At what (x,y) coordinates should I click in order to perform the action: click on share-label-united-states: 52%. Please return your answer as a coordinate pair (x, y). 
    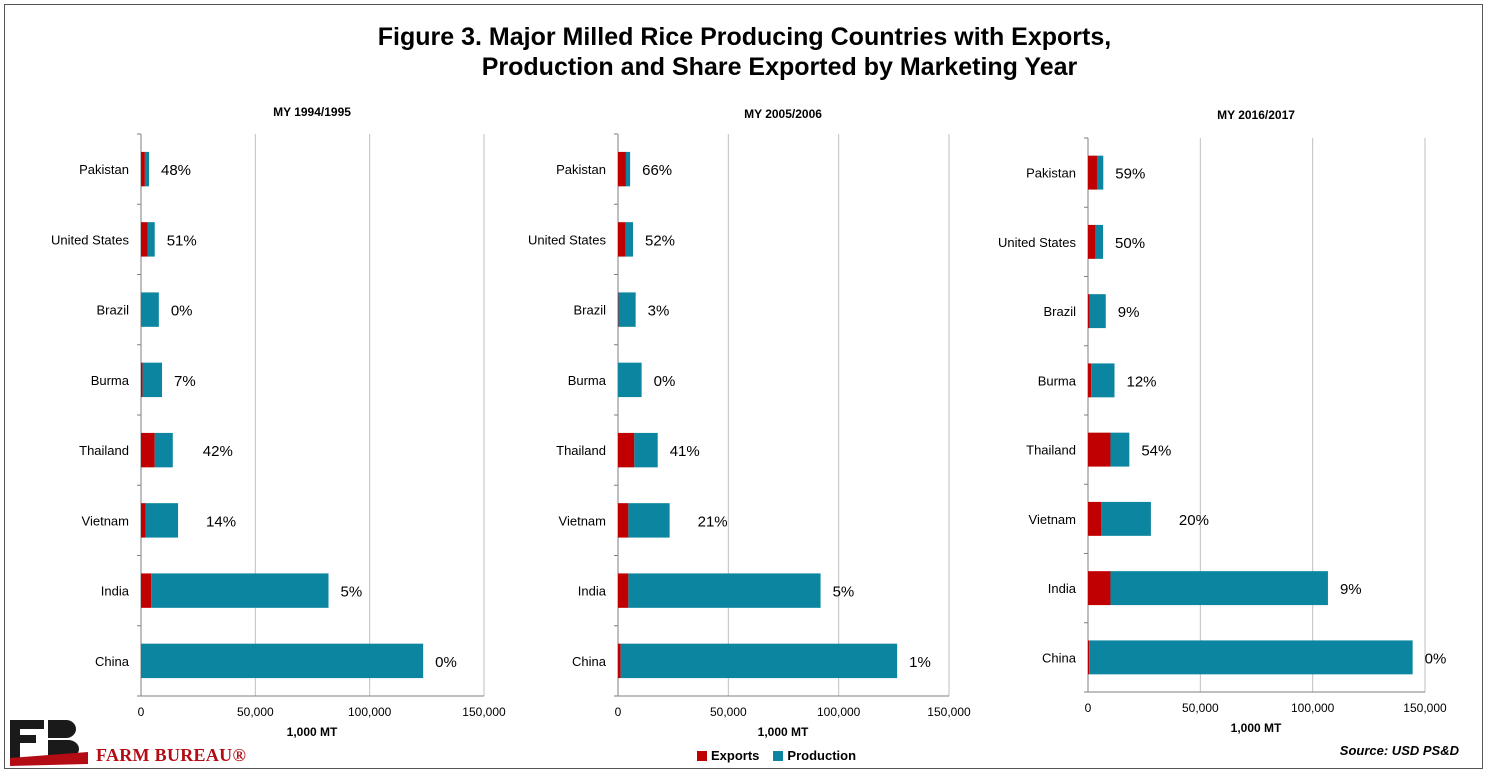
    Looking at the image, I should click on (660, 240).